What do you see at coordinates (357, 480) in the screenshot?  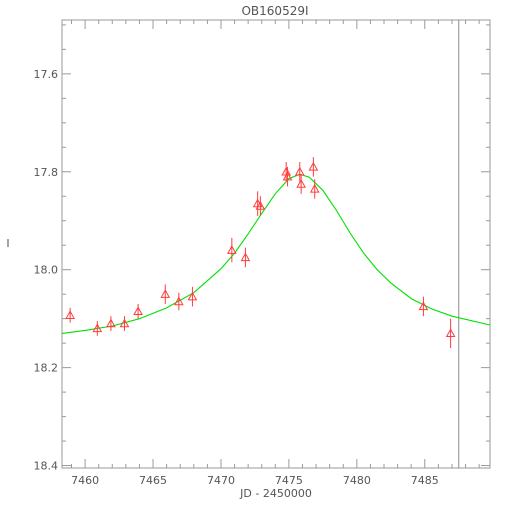 I see `x-tick-label: 7480` at bounding box center [357, 480].